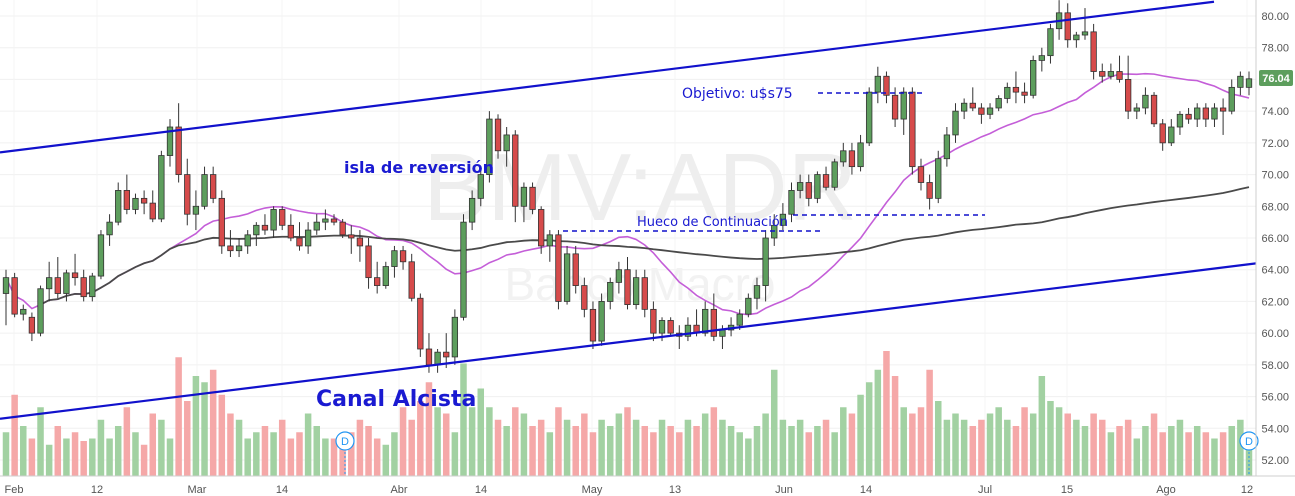  What do you see at coordinates (629, 490) in the screenshot?
I see `time-axis: Feb 12 Mar 14 Abr 14 May 13 Jun 14 Jul 15 Ago 12` at bounding box center [629, 490].